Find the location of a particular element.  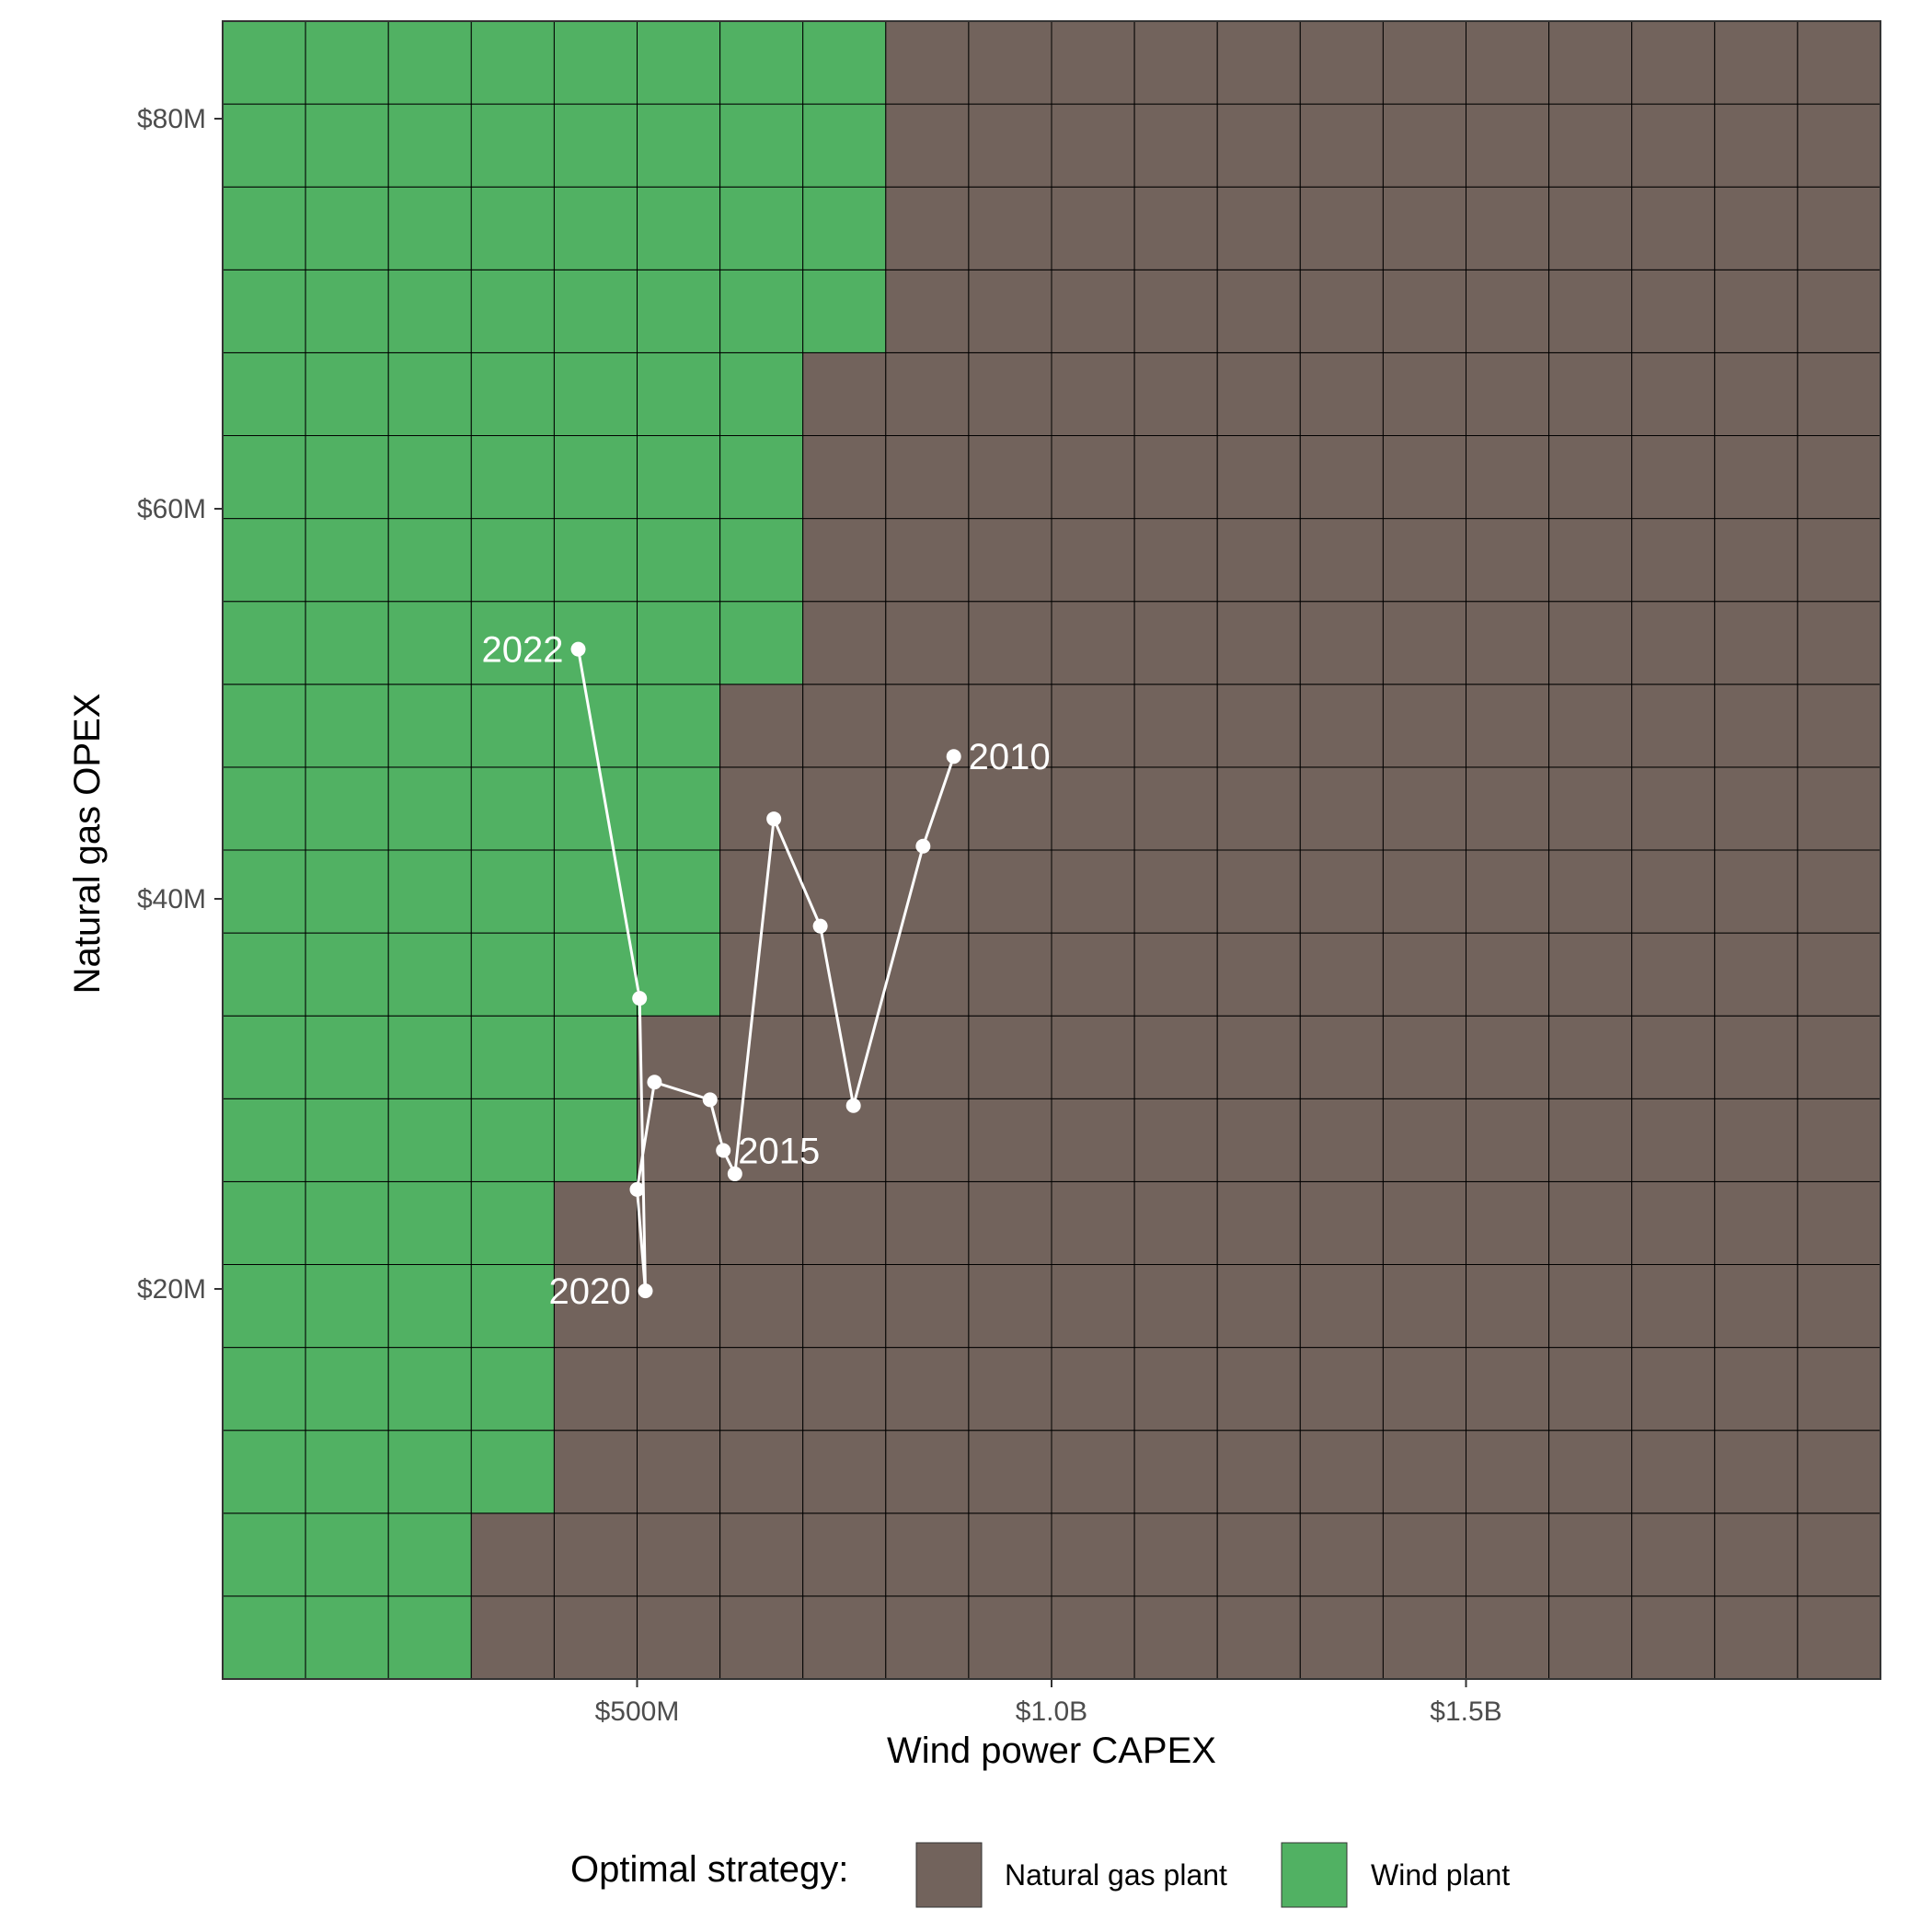

legend-label-wind: Wind plant is located at coordinates (1440, 1875).